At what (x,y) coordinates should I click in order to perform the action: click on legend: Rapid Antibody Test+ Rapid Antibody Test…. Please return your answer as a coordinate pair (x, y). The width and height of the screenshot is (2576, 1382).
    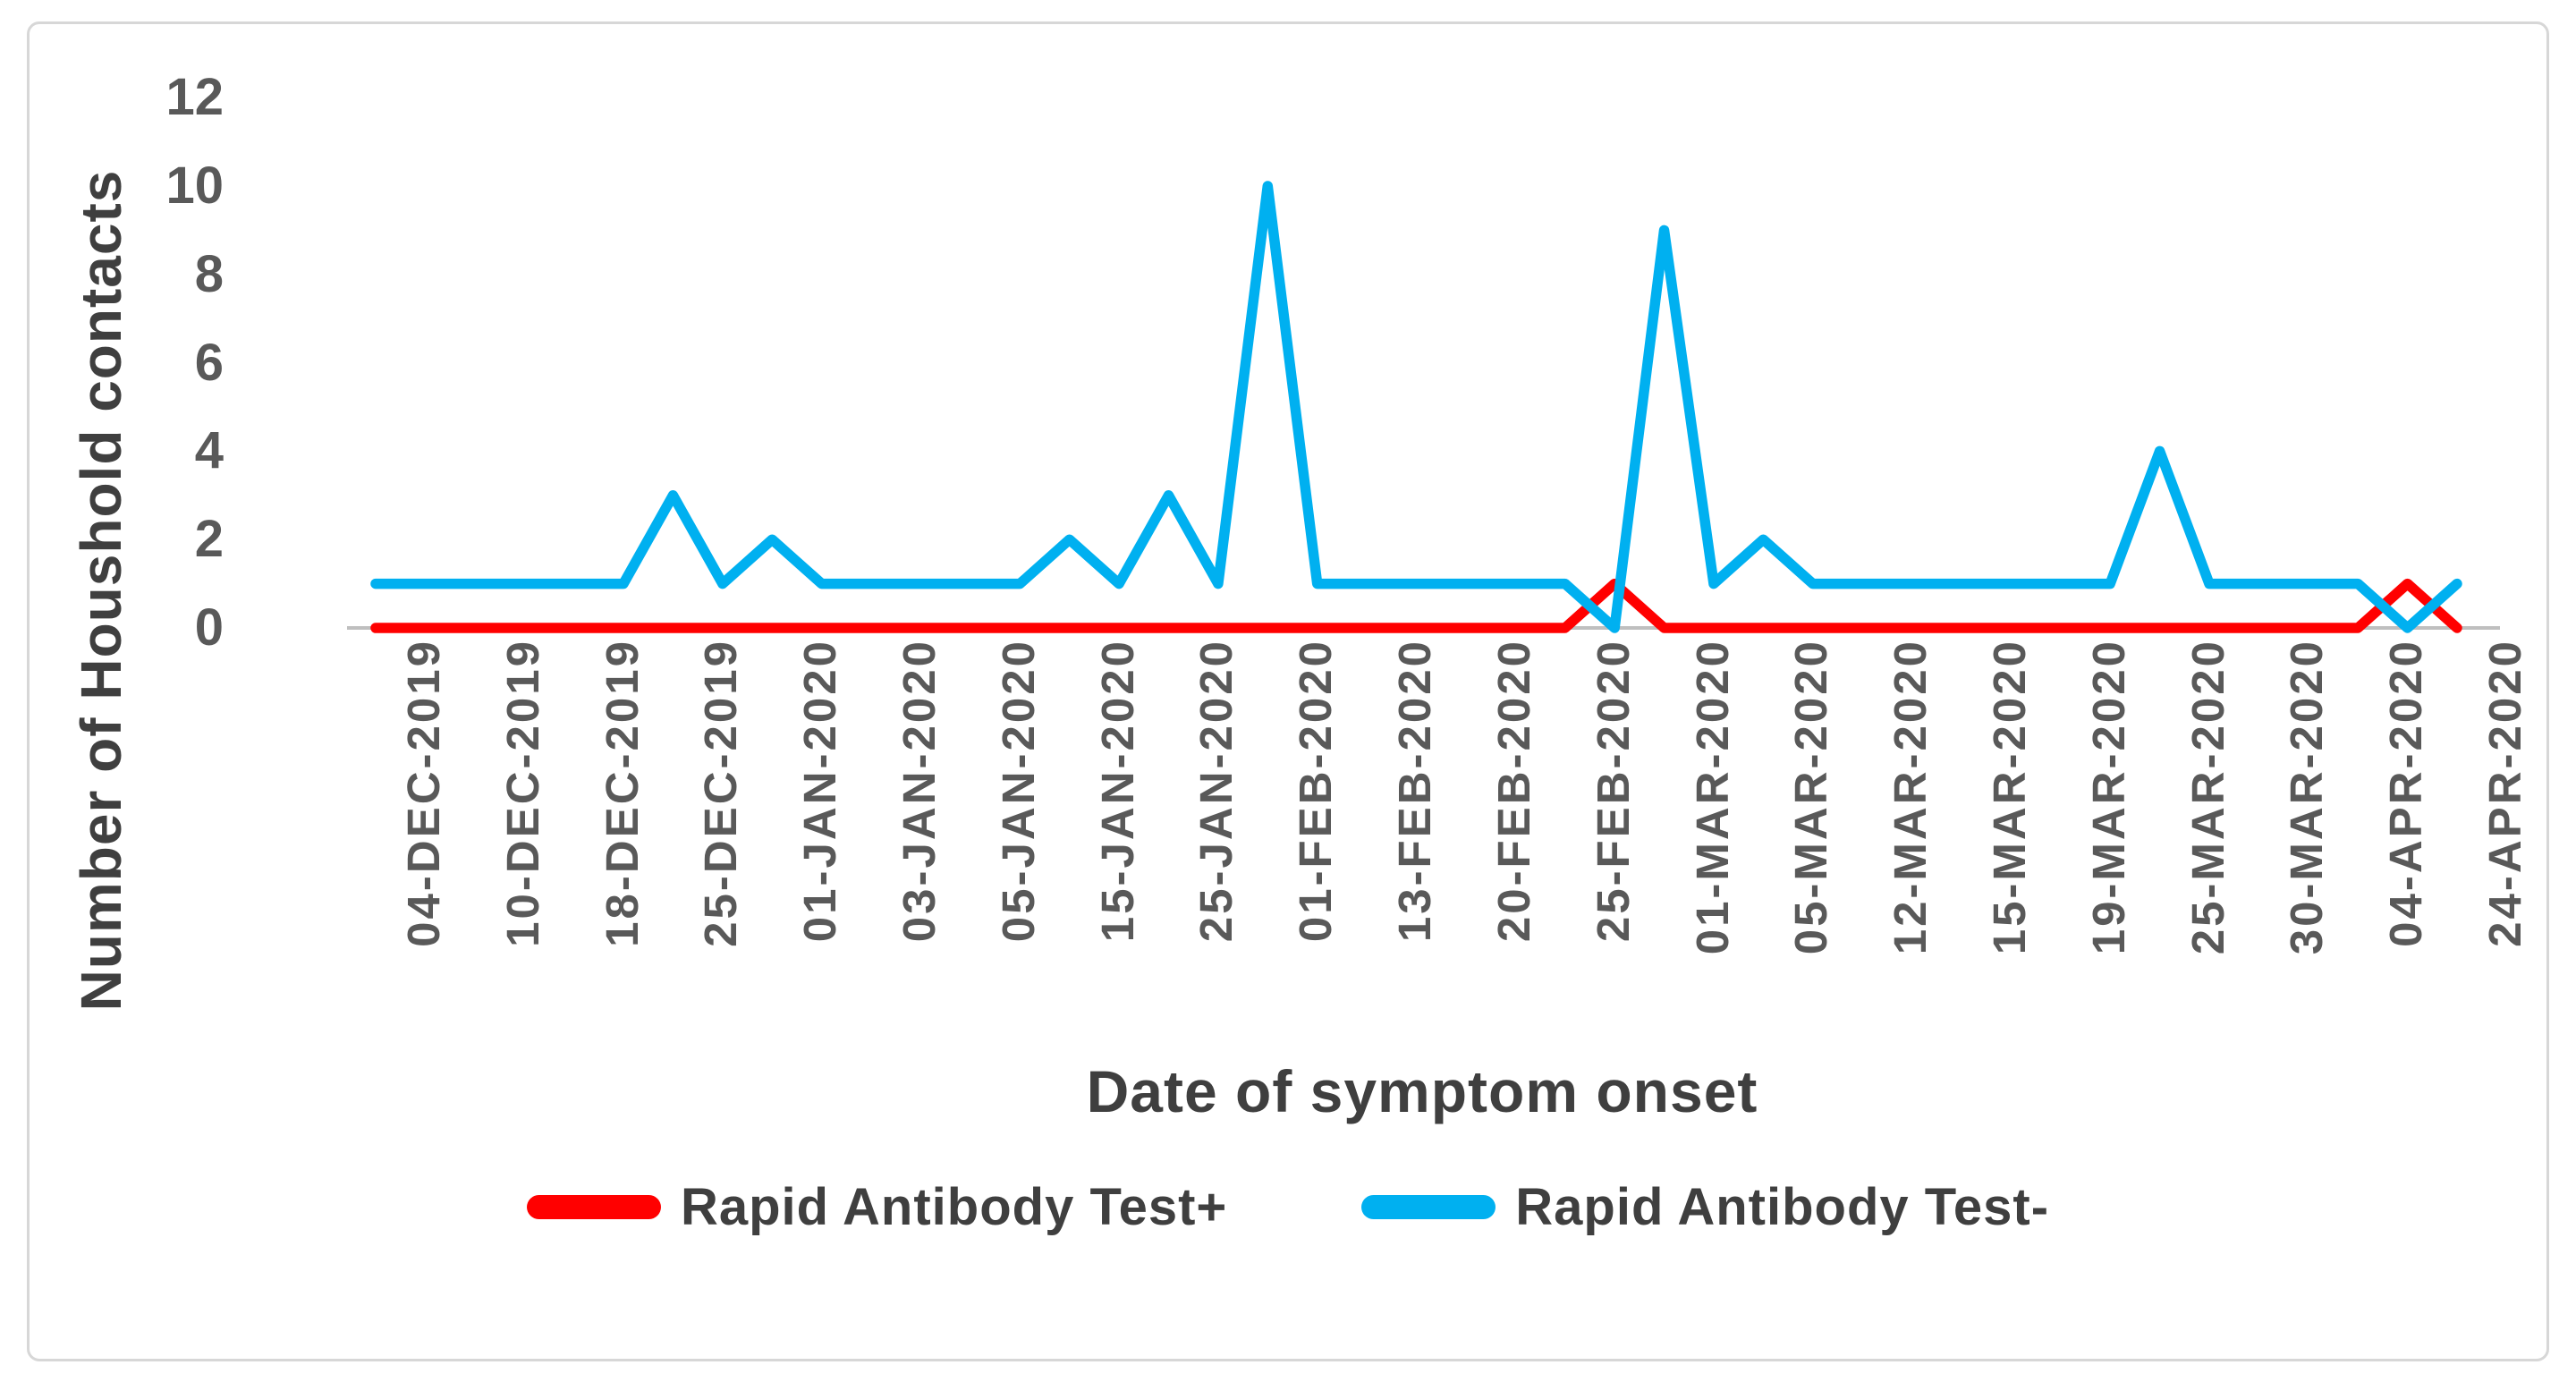
    Looking at the image, I should click on (1288, 1207).